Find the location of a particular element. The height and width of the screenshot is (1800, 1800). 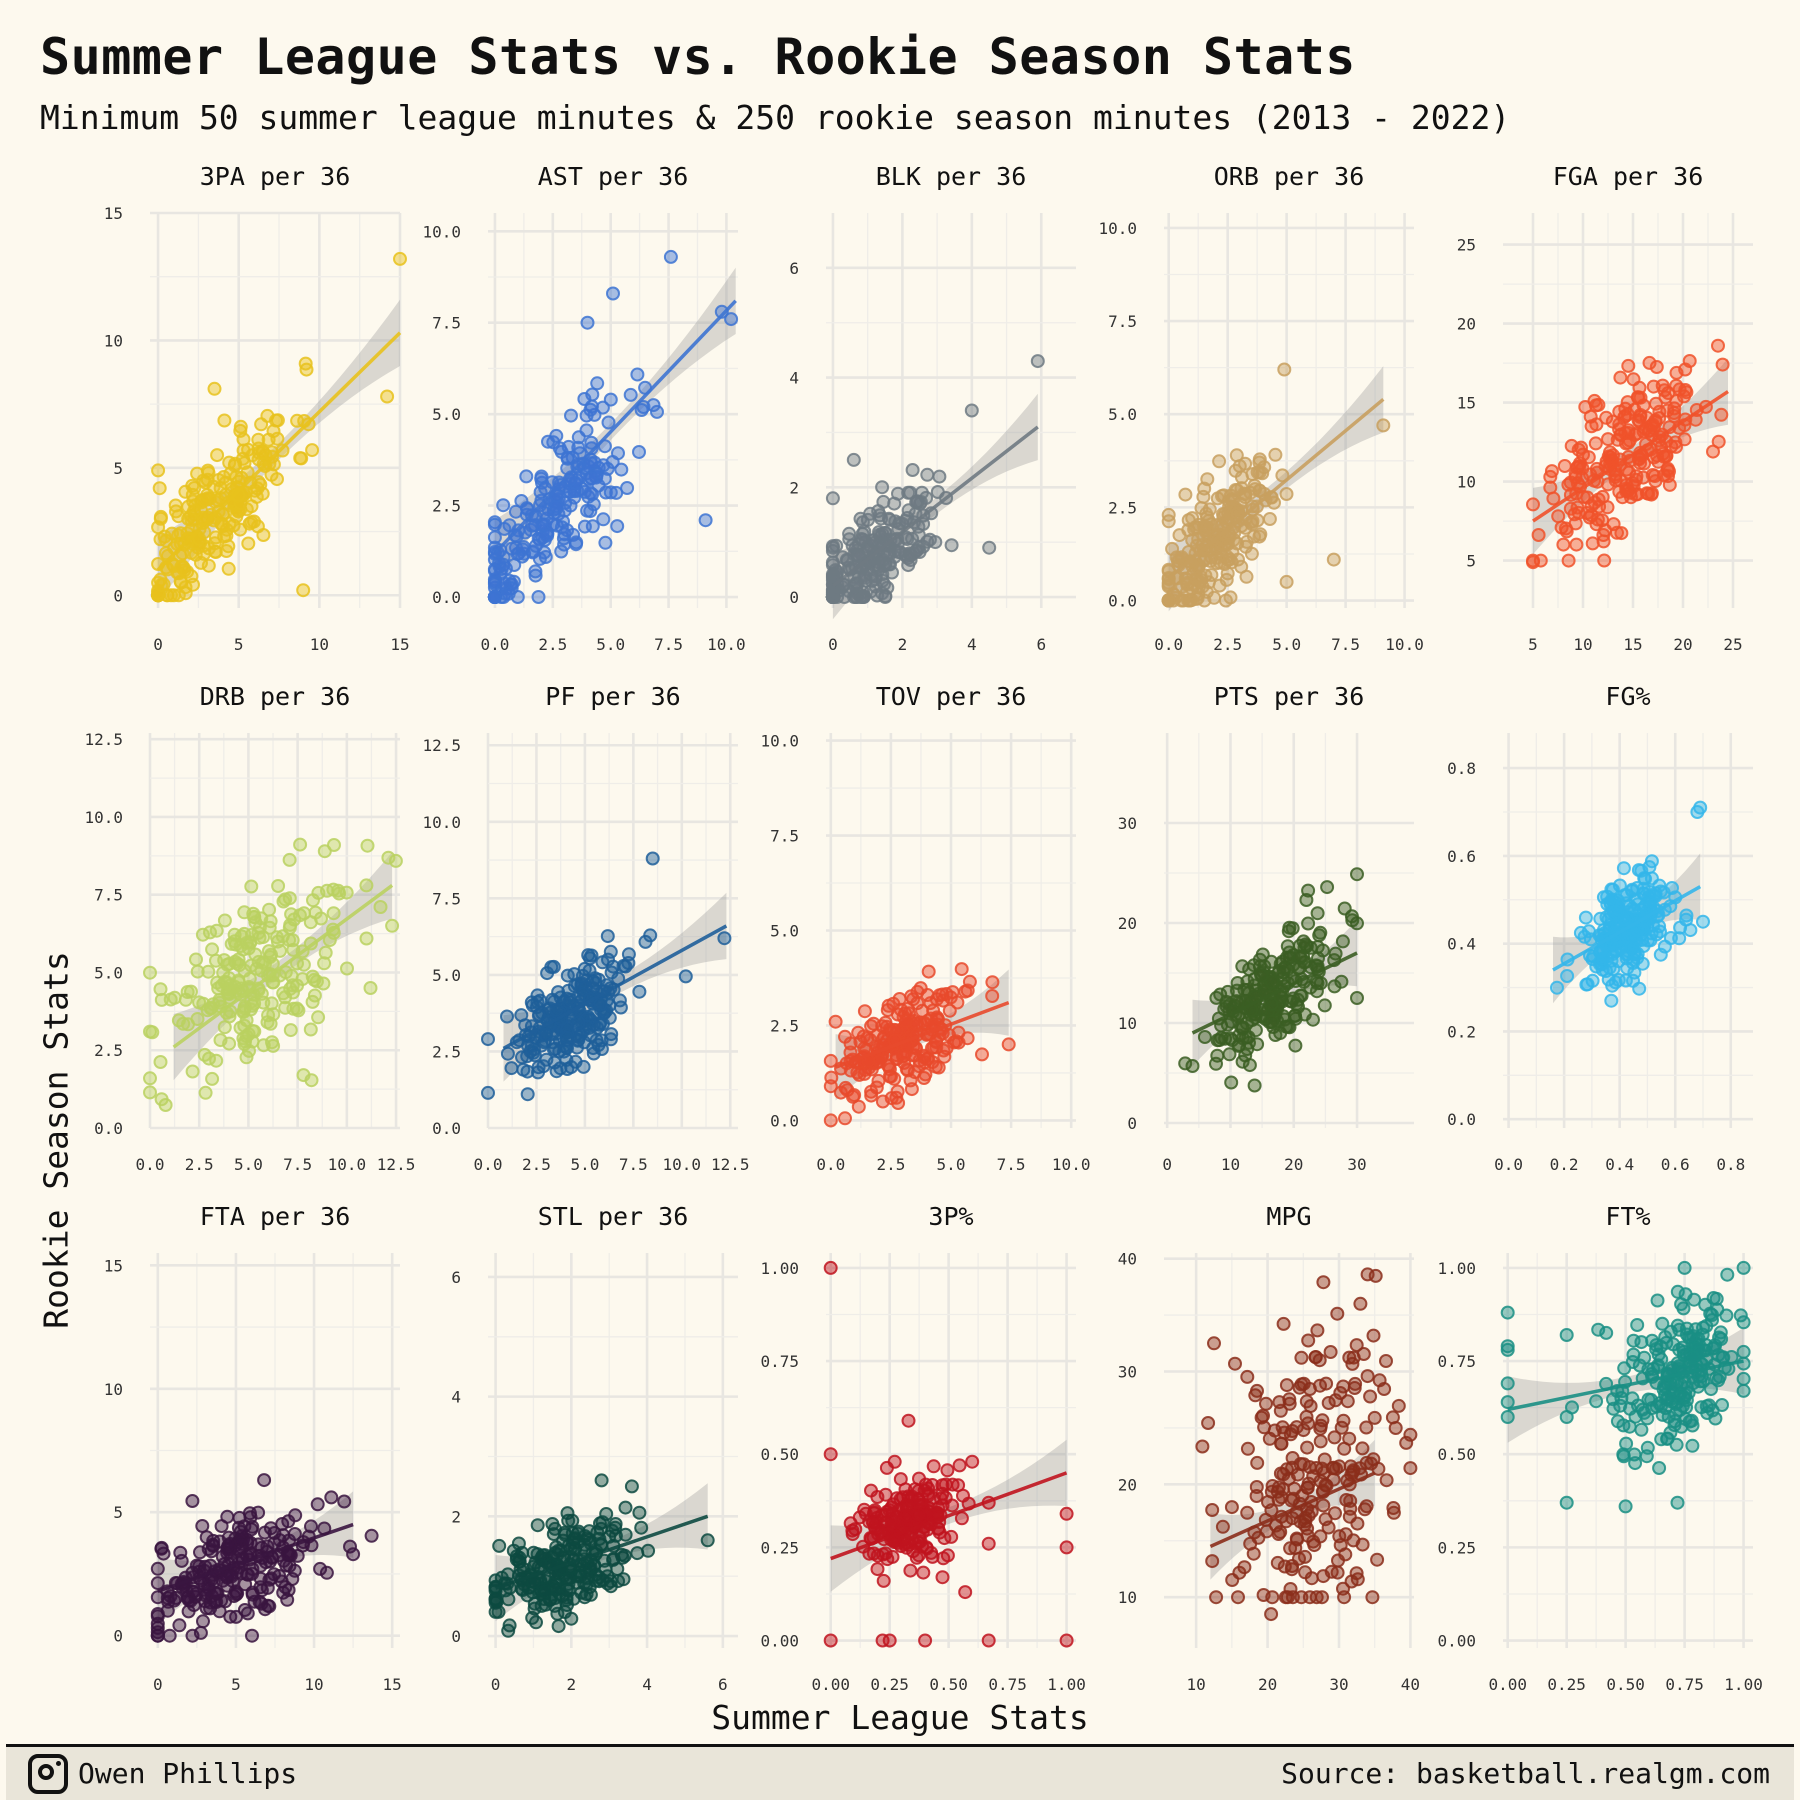

x-tick-label: 10 is located at coordinates (319, 644).